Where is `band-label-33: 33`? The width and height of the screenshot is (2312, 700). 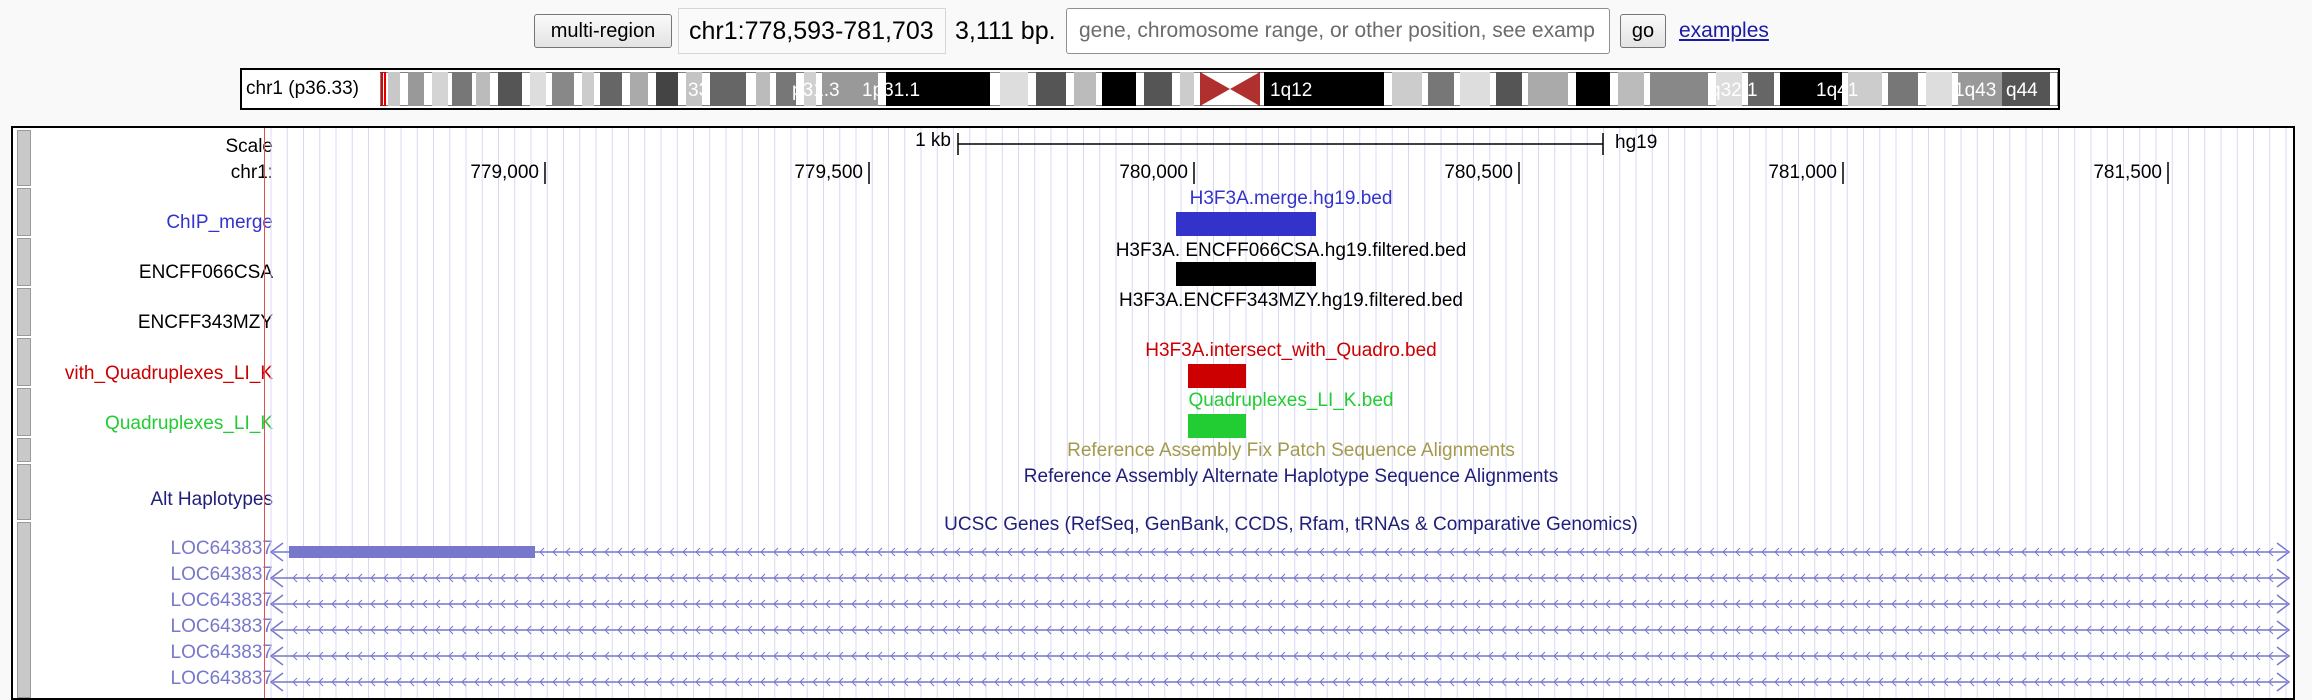
band-label-33: 33 is located at coordinates (698, 90).